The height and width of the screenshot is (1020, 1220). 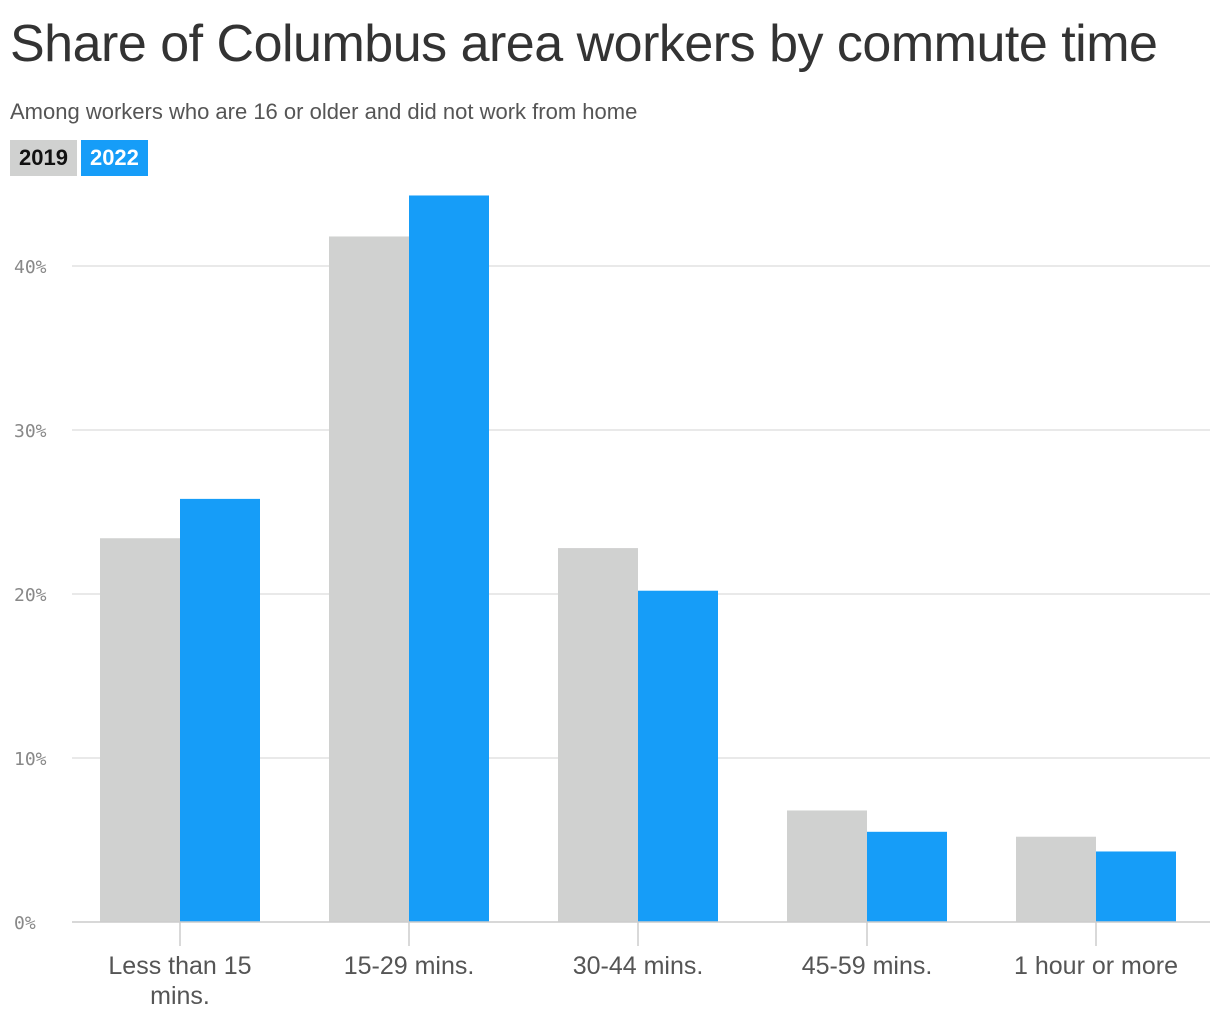 I want to click on legend: 2019 2022, so click(x=79, y=158).